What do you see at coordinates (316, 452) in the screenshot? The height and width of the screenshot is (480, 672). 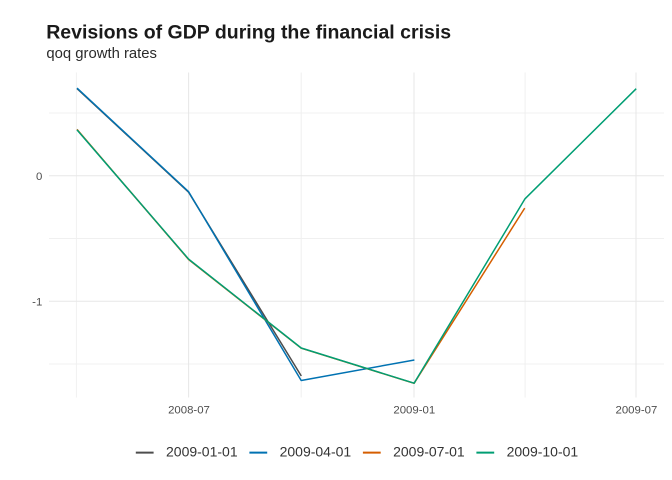 I see `svg-text: 2009-04-01` at bounding box center [316, 452].